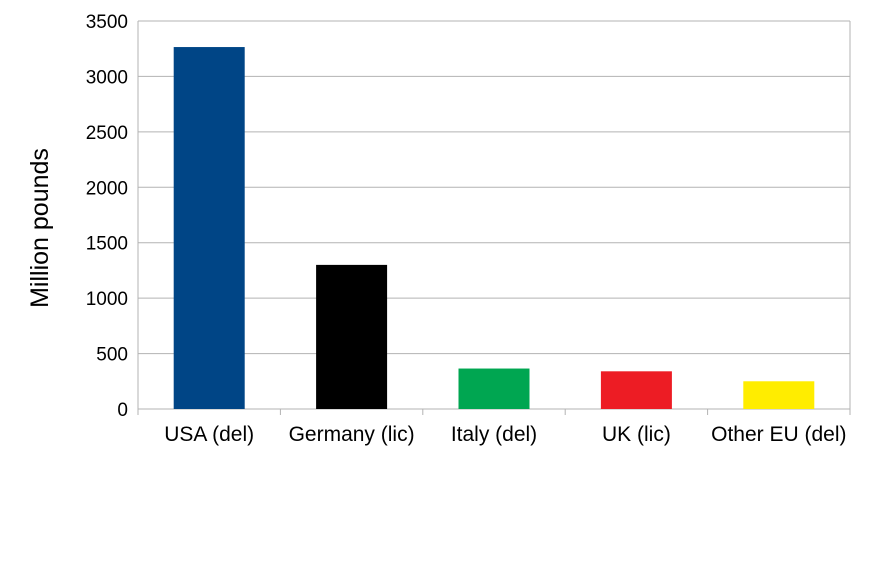 Image resolution: width=873 pixels, height=567 pixels. Describe the element at coordinates (209, 434) in the screenshot. I see `x-tick-label: USA (del)` at that location.